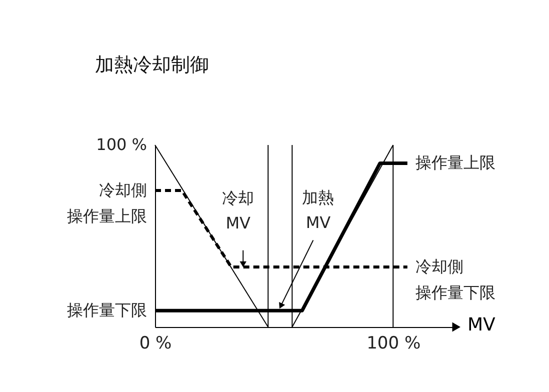  Describe the element at coordinates (318, 210) in the screenshot. I see `annotation: 加熱 MV` at that location.